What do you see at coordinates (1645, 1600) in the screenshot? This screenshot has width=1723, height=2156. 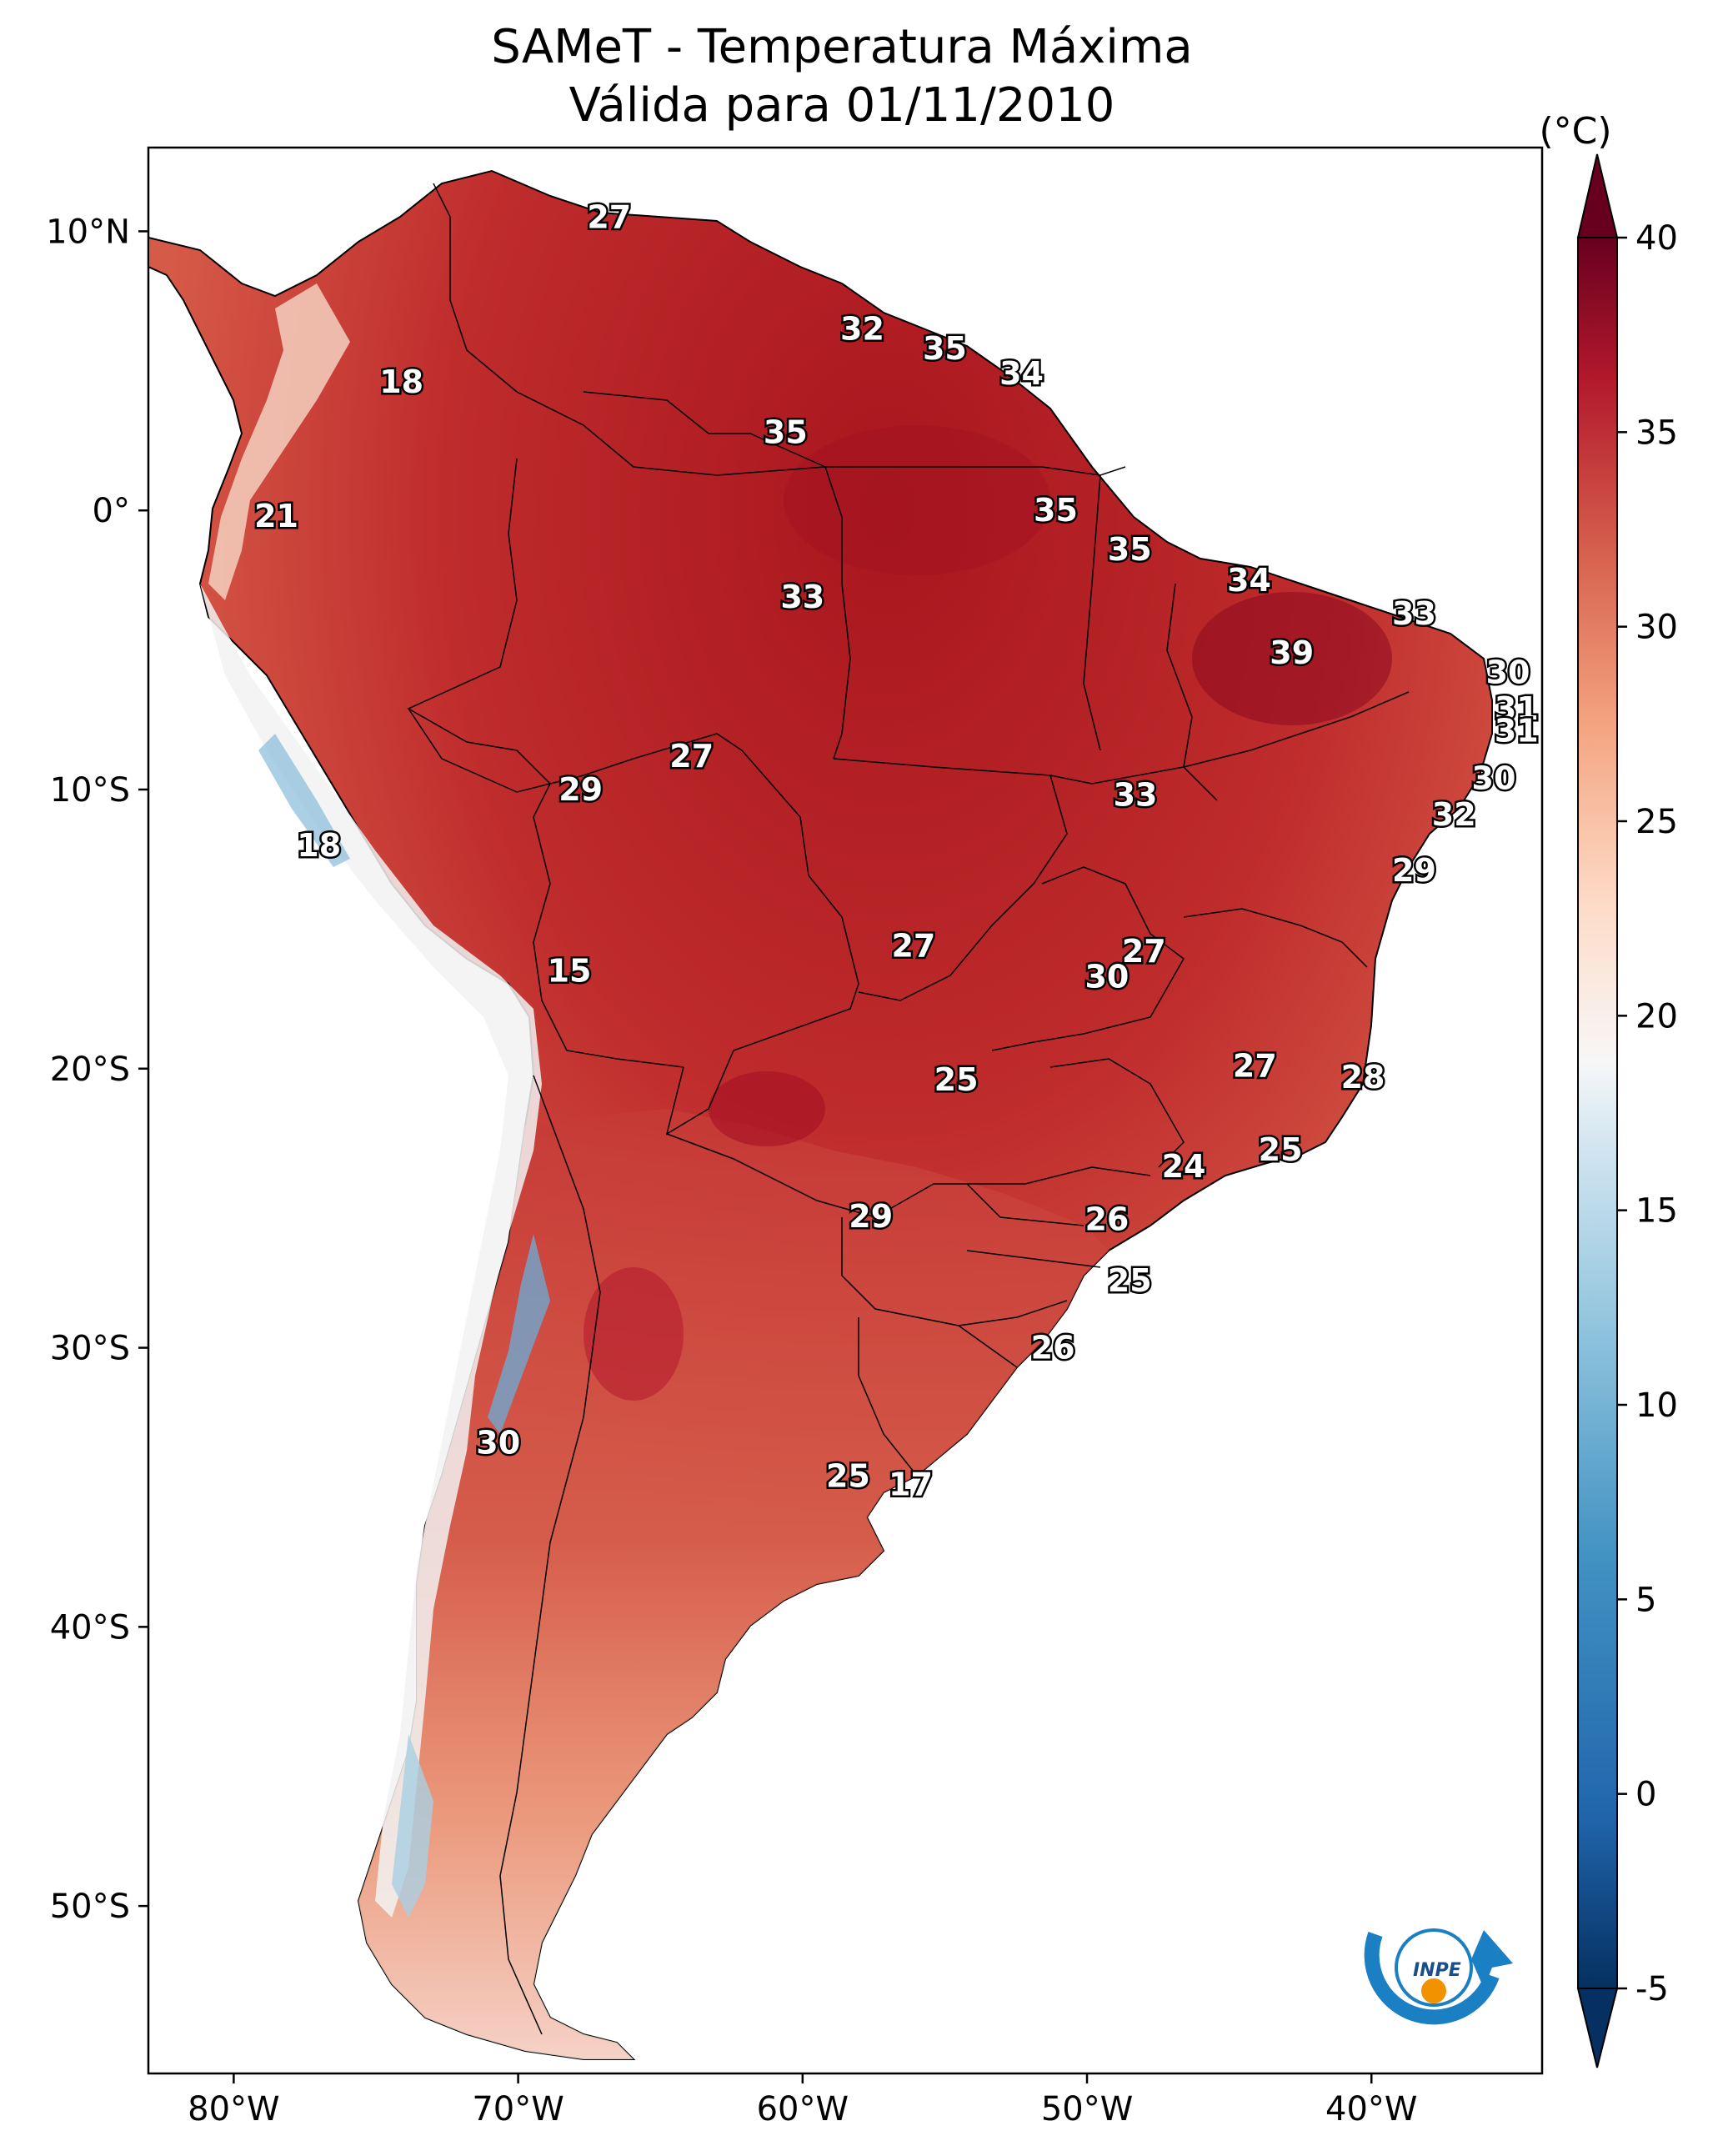 I see `colorbar-tick-label: 5` at bounding box center [1645, 1600].